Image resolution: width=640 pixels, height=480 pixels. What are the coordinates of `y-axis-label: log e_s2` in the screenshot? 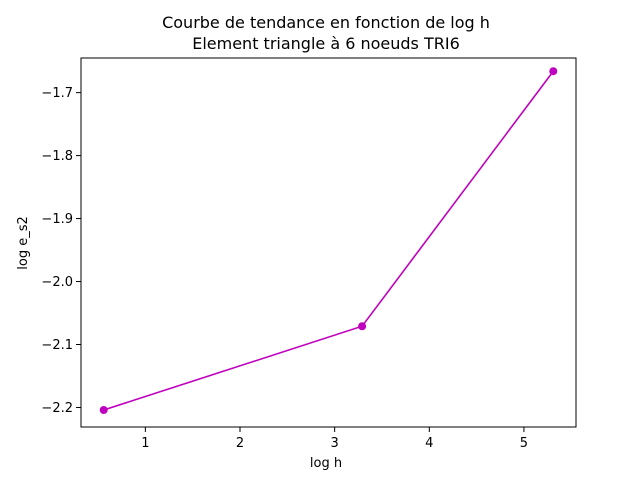 It's located at (23, 243).